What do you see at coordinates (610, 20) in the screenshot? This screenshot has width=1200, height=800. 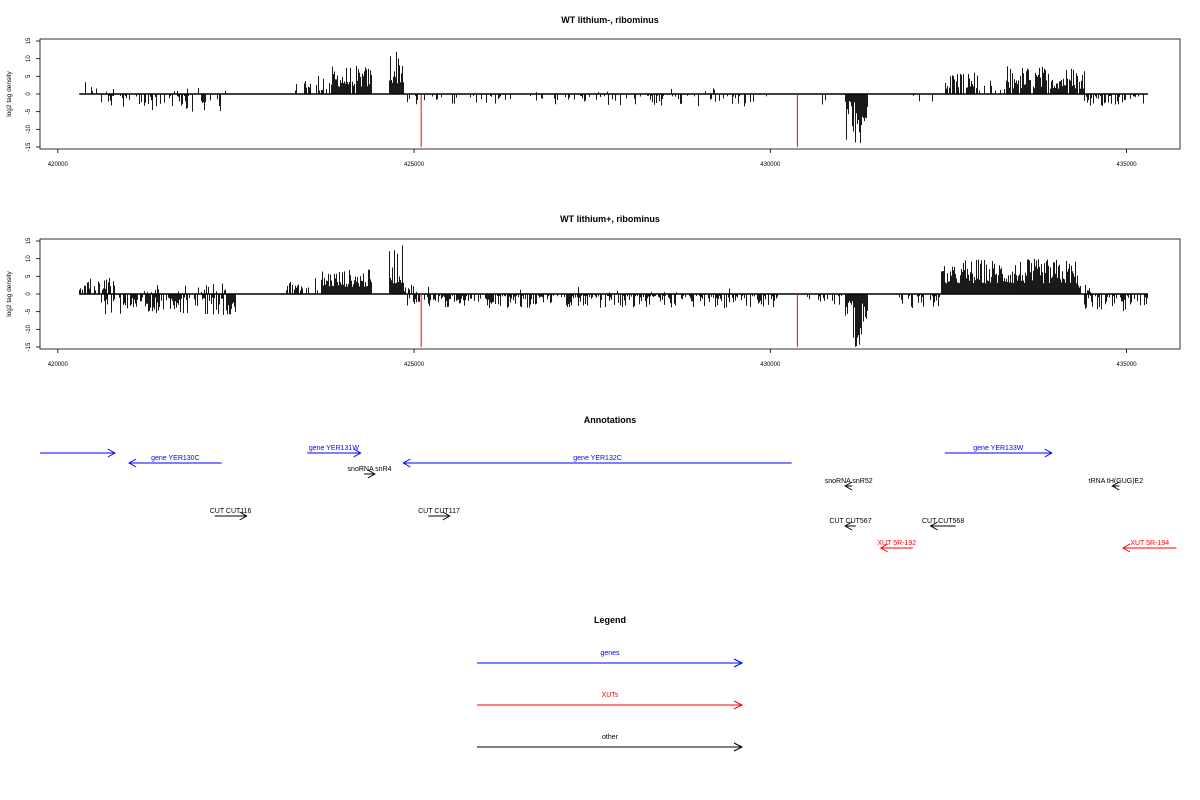 I see `panel-title: WT lithium-, ribominus` at bounding box center [610, 20].